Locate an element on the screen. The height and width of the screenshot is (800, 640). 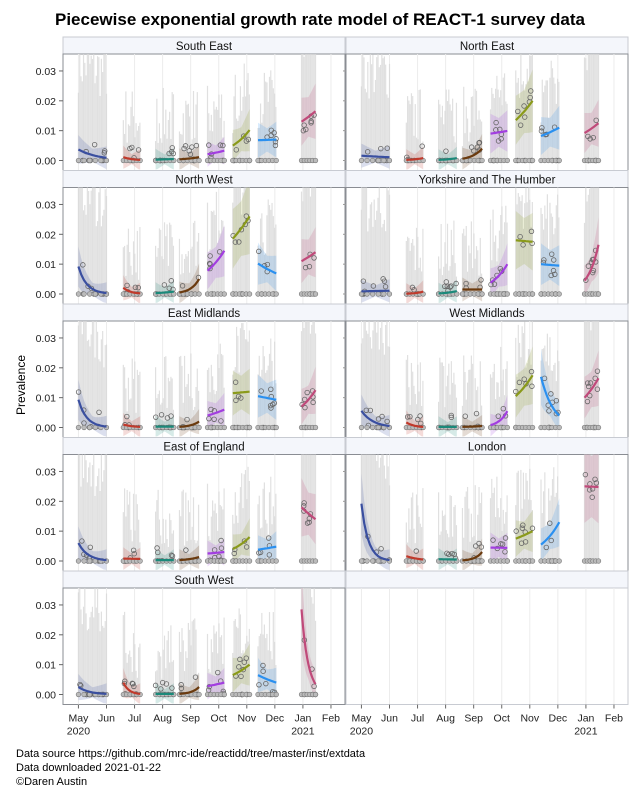
x-tick-label: Jul is located at coordinates (134, 719).